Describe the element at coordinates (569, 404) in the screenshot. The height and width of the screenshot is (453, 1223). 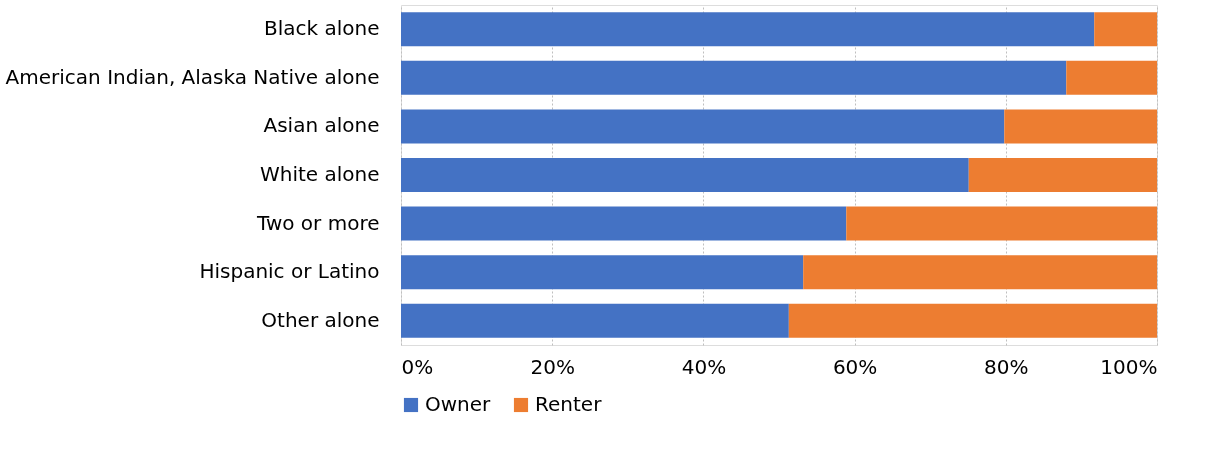
I see `legend-label: Renter` at that location.